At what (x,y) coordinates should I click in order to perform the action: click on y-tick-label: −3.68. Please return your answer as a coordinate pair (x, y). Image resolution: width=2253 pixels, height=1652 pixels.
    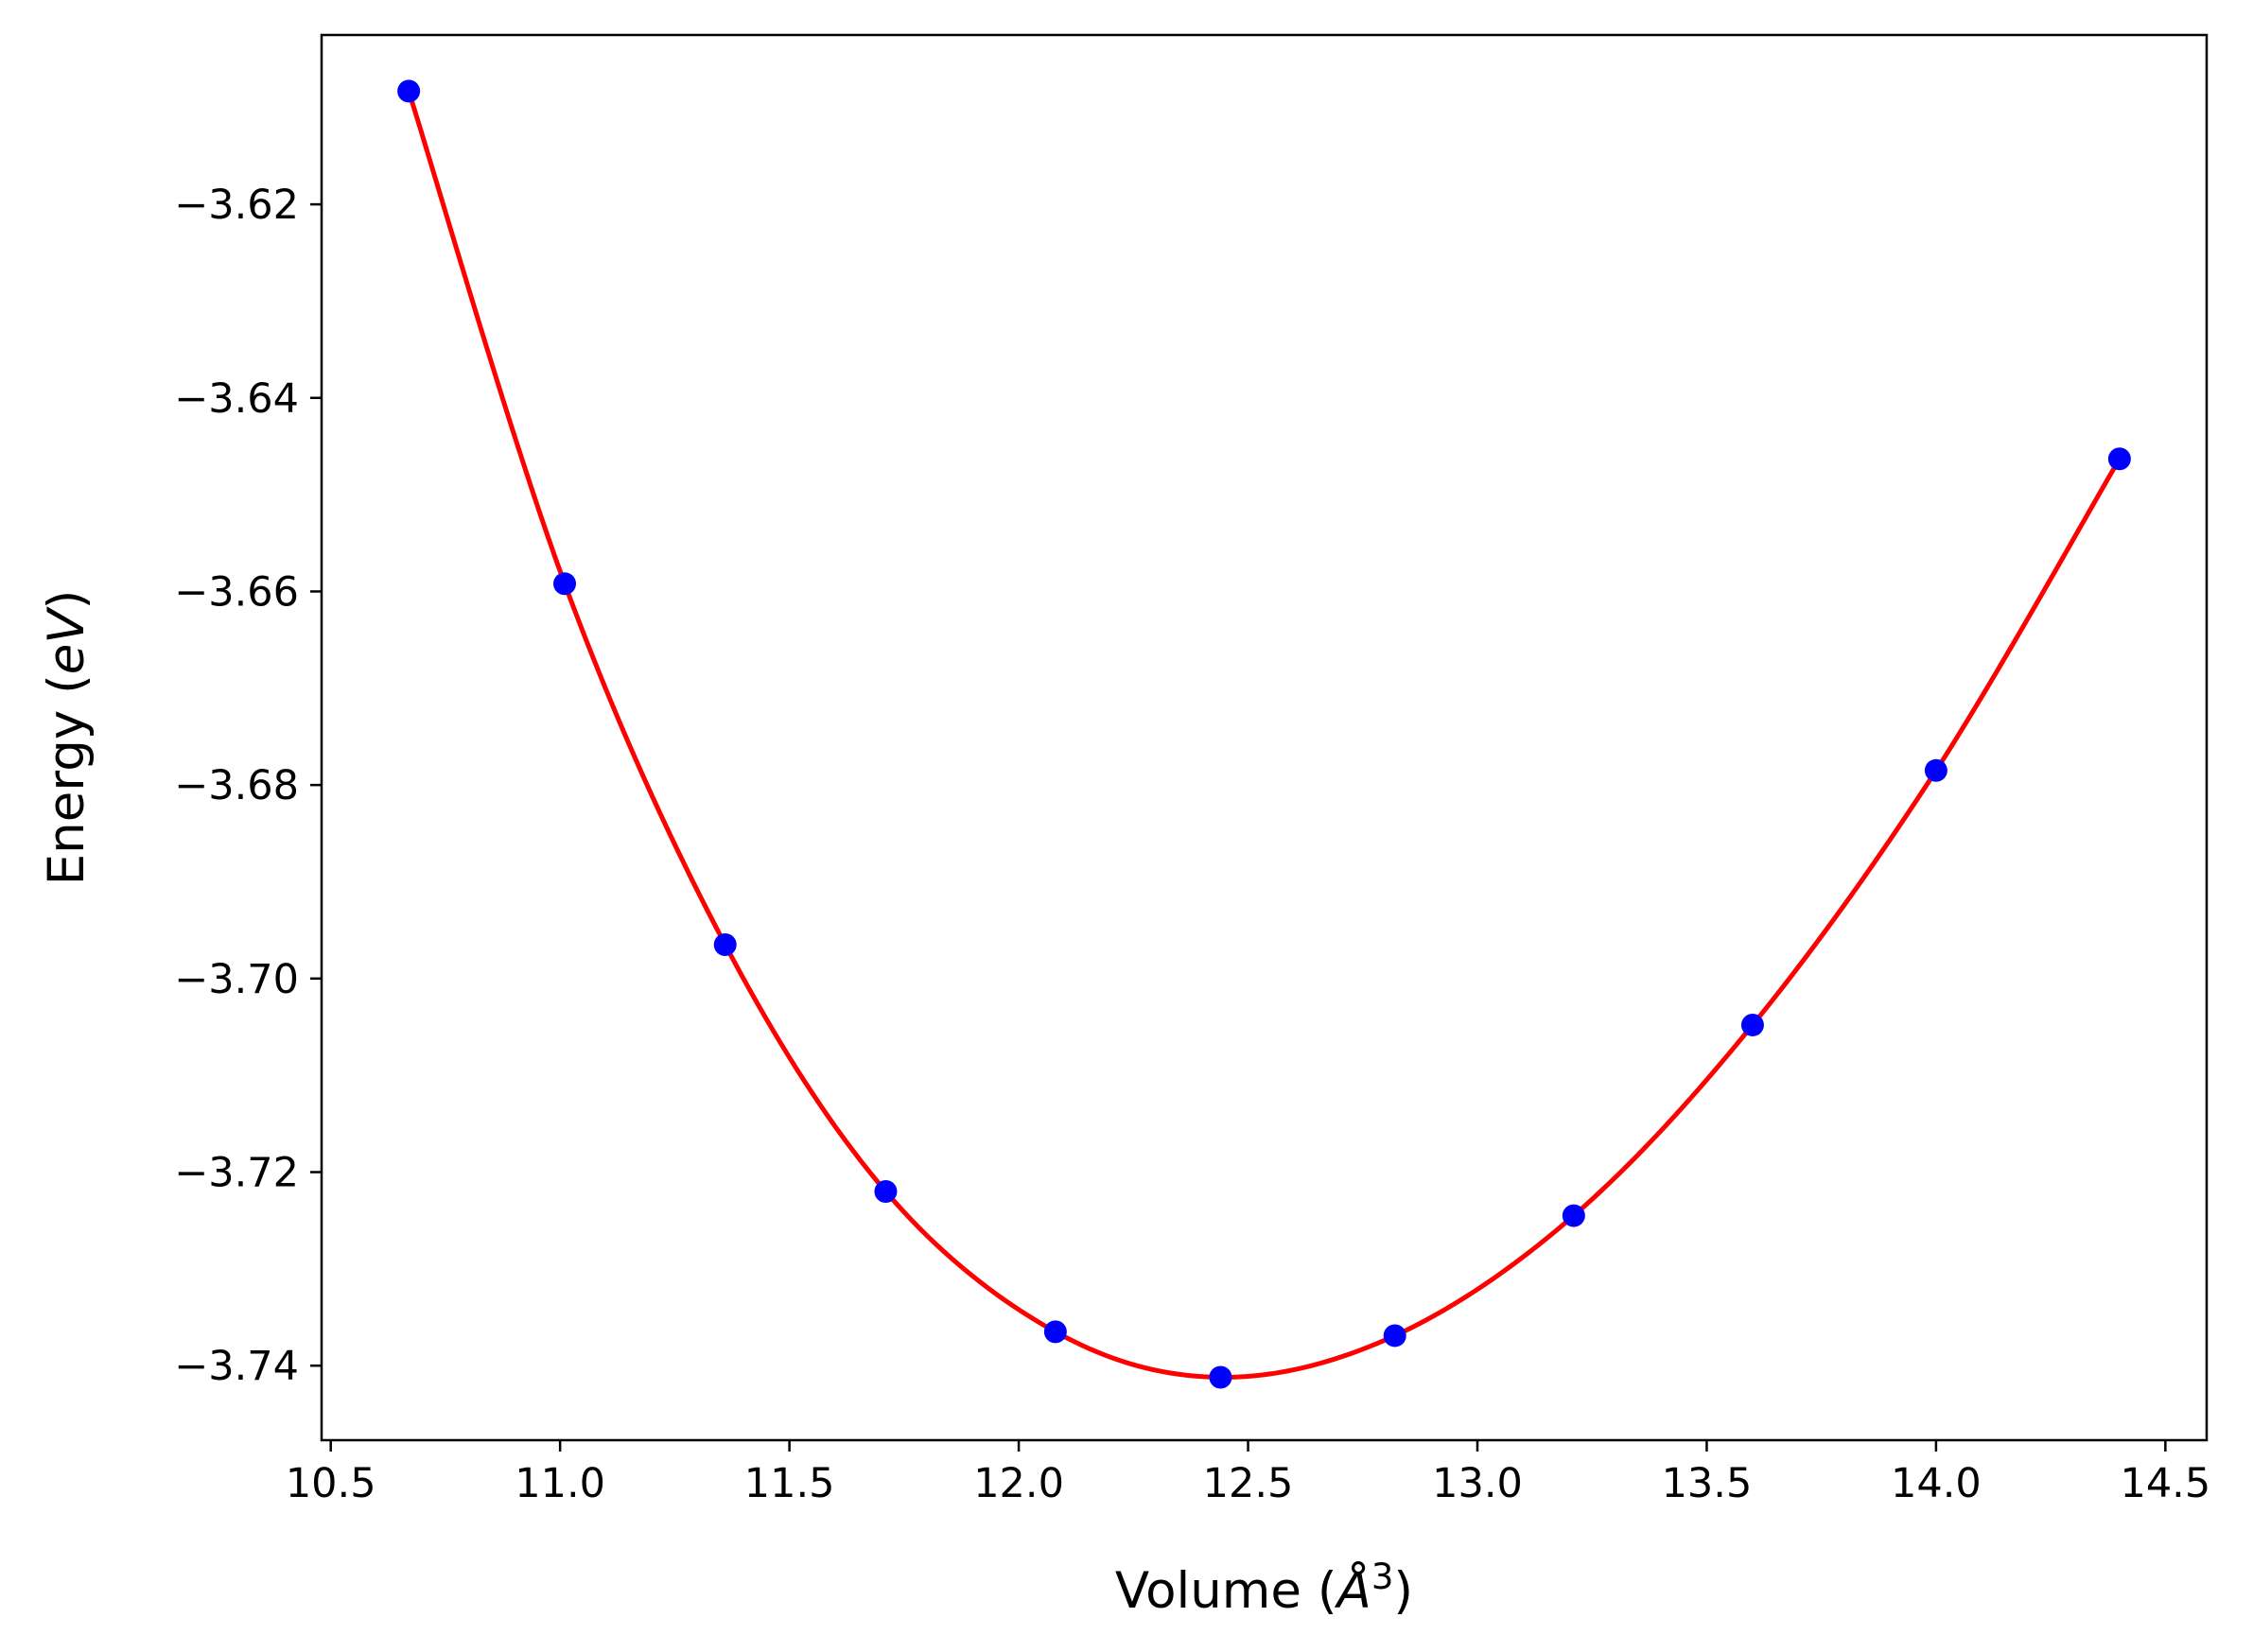
    Looking at the image, I should click on (236, 785).